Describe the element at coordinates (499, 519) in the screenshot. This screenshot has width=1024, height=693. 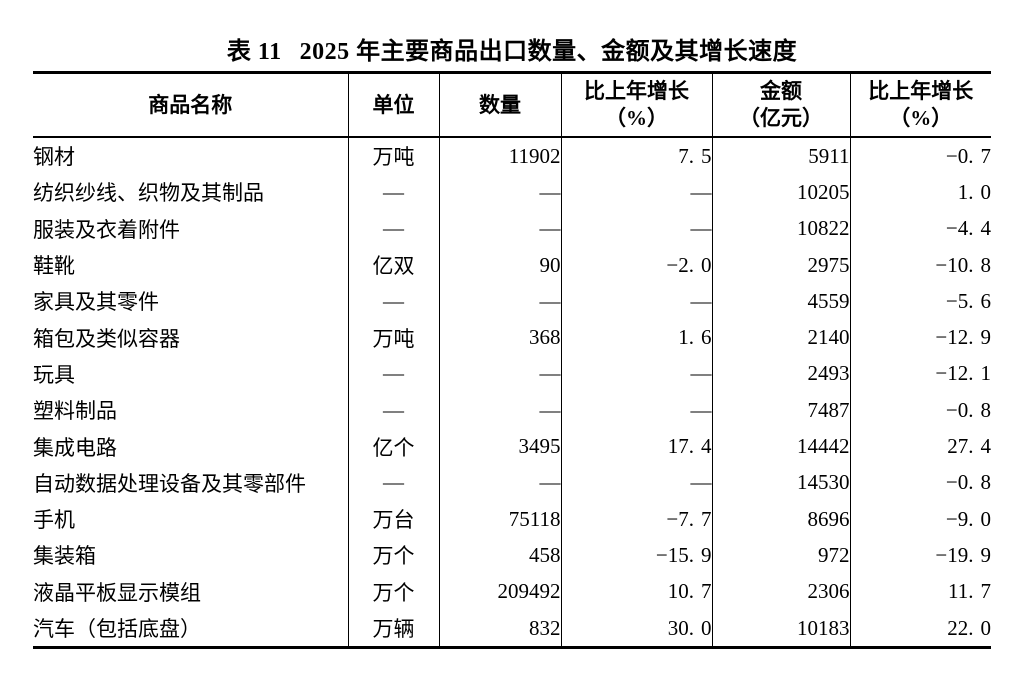
I see `quantity-cell: 75118` at that location.